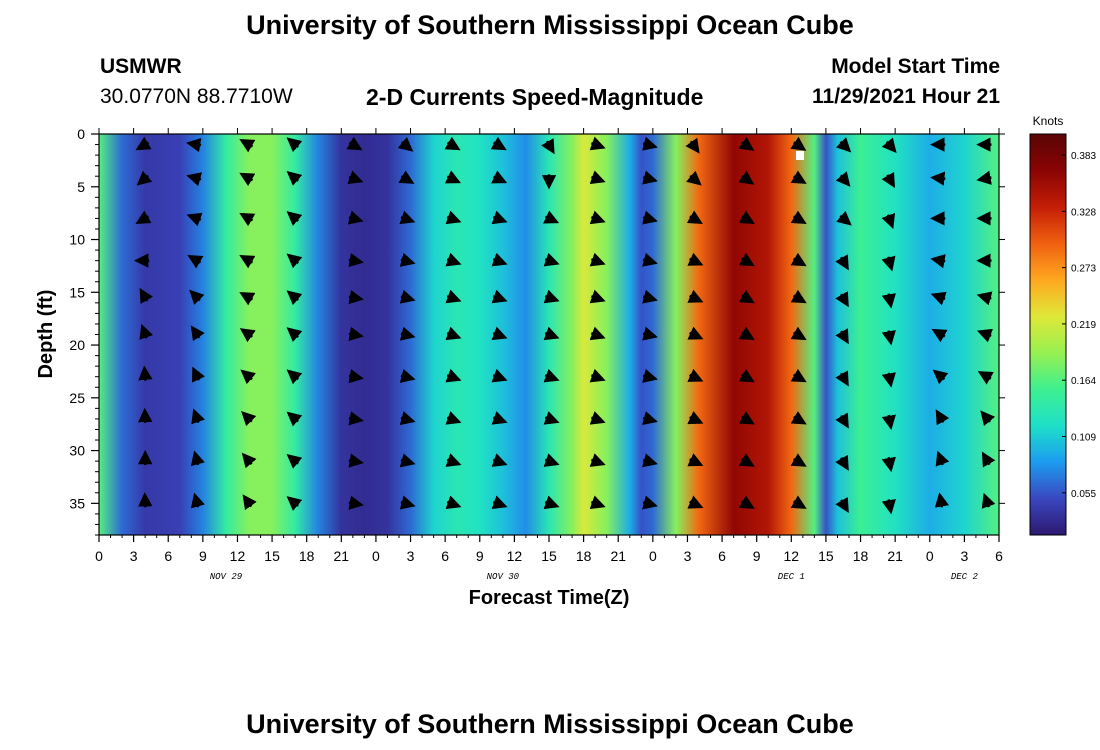  Describe the element at coordinates (77, 398) in the screenshot. I see `y-tick-label: 25` at that location.